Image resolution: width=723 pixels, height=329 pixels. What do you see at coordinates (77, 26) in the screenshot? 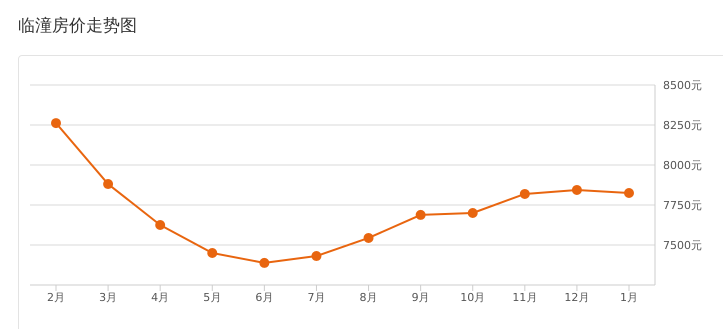
I see `chart-title: 临潼房价走势图` at bounding box center [77, 26].